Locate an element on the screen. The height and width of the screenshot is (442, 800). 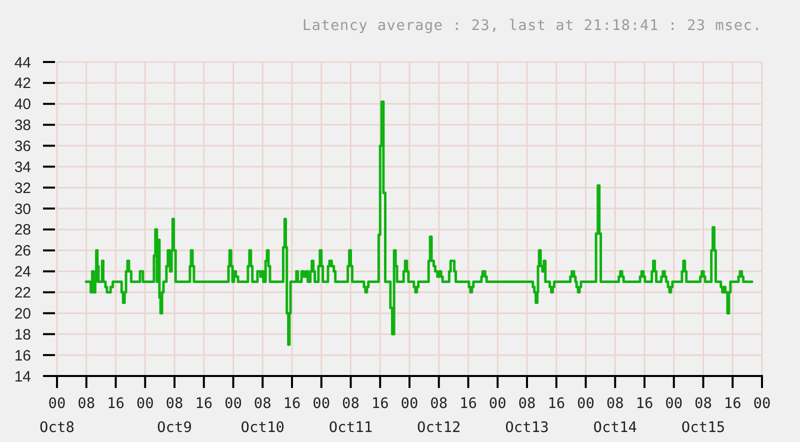
y-tick-label: 18 is located at coordinates (22, 335).